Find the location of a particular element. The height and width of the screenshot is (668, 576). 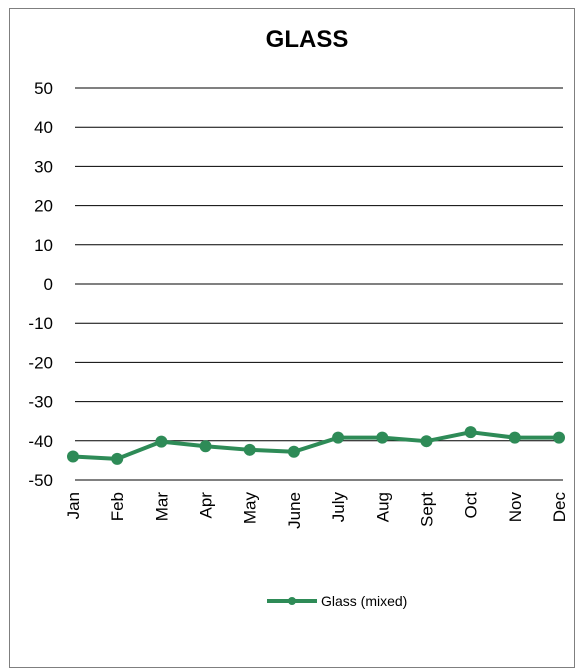

y-axis-ticks: 50 40 30 20 10 0 -10 -20 -30 -40 -50 is located at coordinates (40, 284).